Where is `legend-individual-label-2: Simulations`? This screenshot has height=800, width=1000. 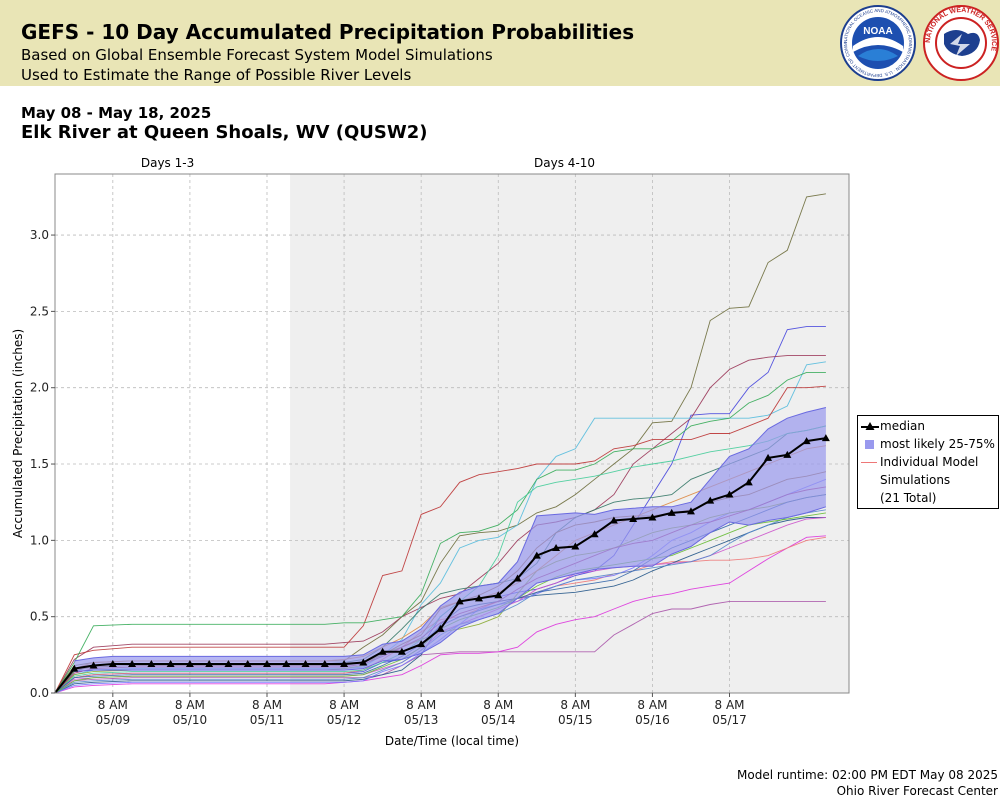 legend-individual-label-2: Simulations is located at coordinates (915, 480).